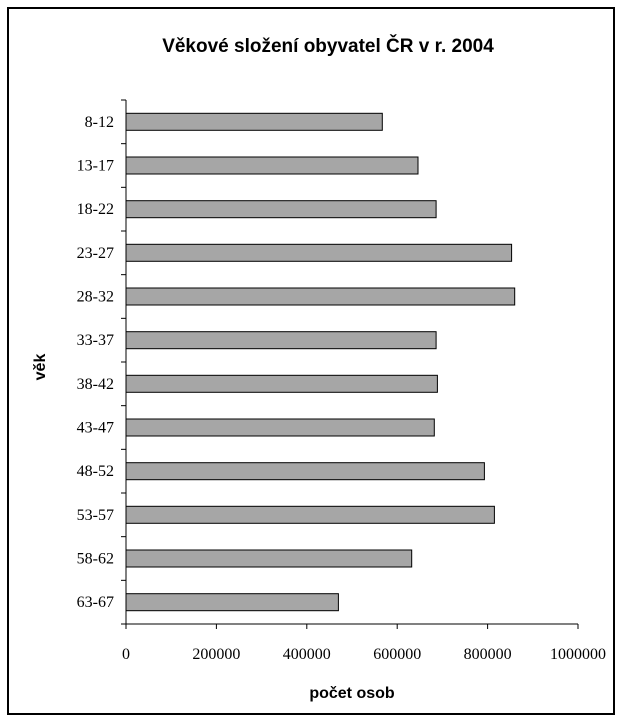 The height and width of the screenshot is (726, 624). I want to click on x-tick-label: 800000, so click(488, 654).